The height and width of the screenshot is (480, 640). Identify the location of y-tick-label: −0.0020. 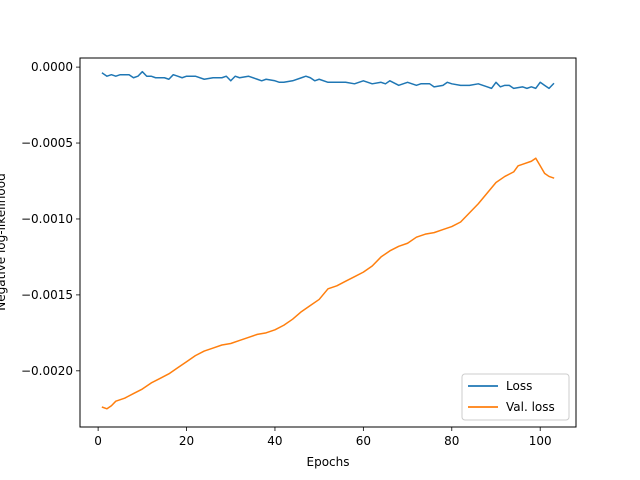
(47, 371).